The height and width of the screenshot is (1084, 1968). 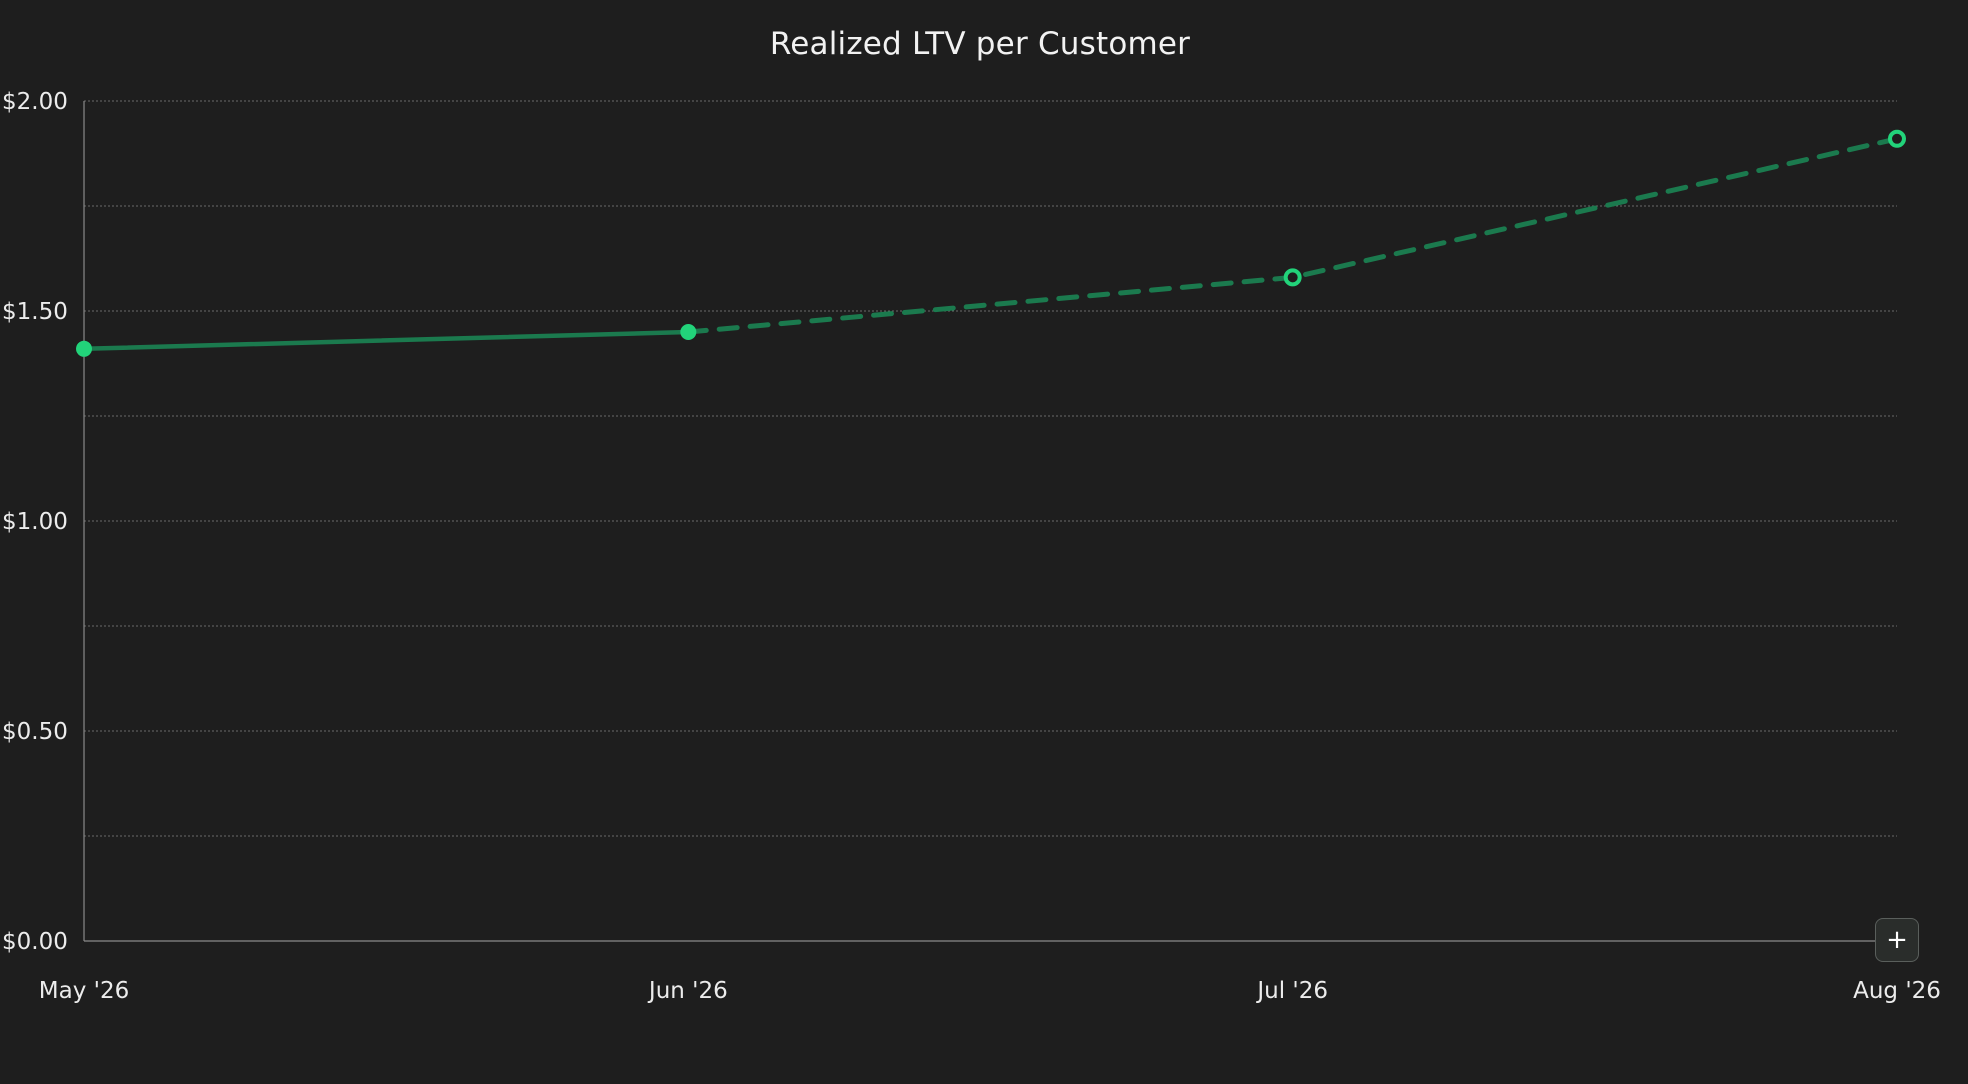 I want to click on y-tick-label: $1.00, so click(x=35, y=522).